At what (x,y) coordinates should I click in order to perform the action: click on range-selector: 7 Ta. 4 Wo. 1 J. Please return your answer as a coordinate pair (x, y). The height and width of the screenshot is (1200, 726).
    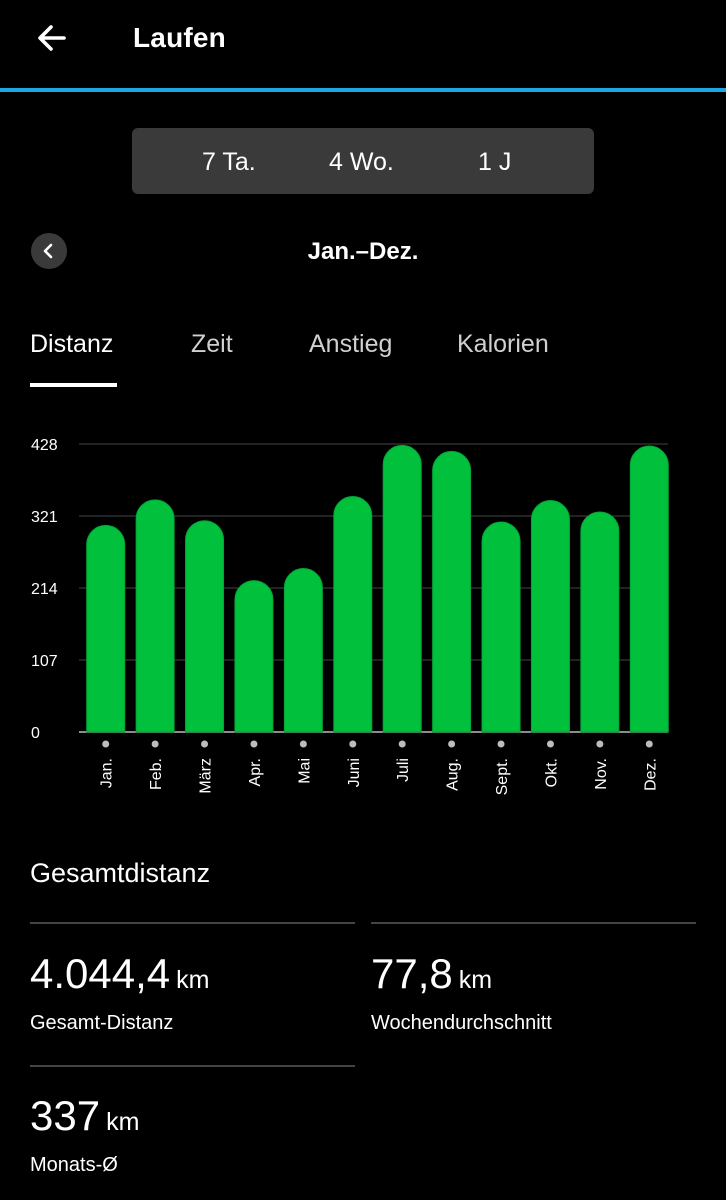
    Looking at the image, I should click on (363, 161).